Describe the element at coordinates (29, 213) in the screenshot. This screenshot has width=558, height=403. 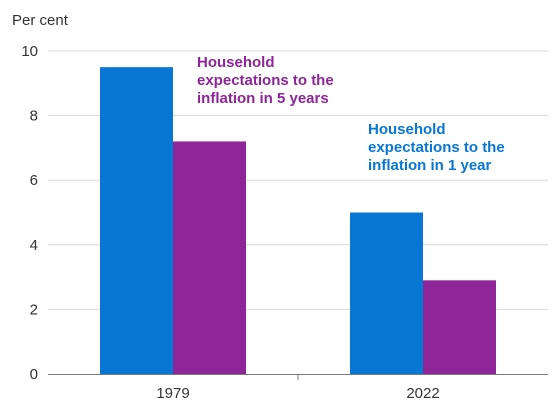
I see `y-tick-labels: 0 2 4 6 8 10` at that location.